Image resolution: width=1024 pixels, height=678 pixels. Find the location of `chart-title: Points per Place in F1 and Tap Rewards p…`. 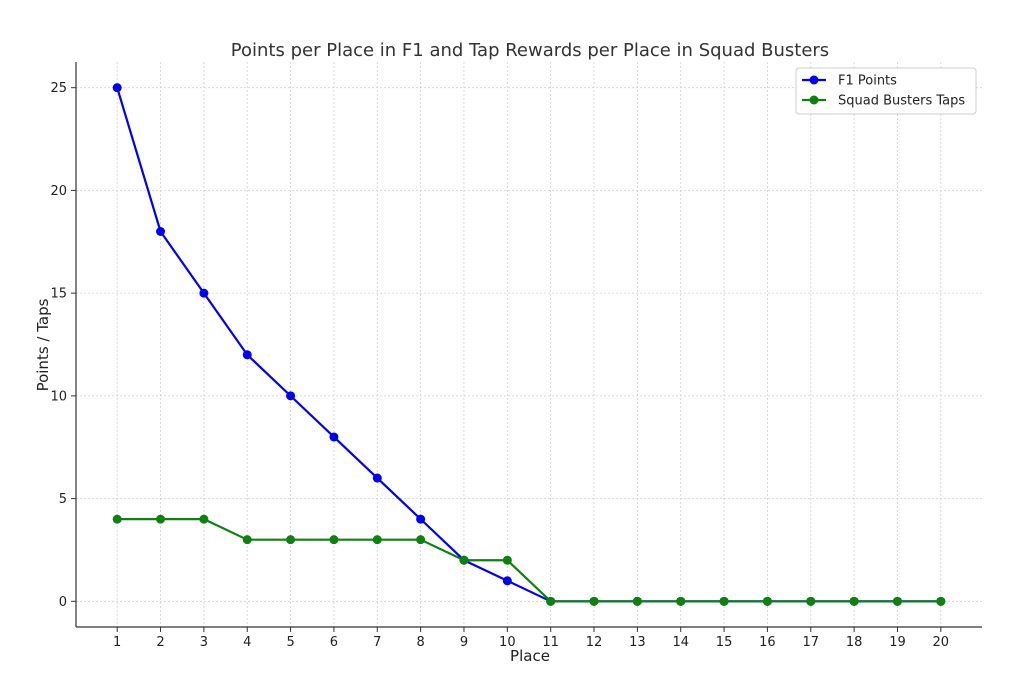

chart-title: Points per Place in F1 and Tap Rewards p… is located at coordinates (530, 50).